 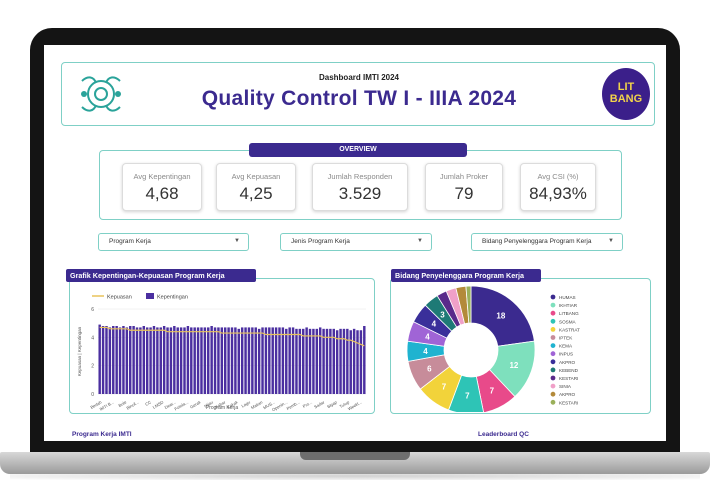 I want to click on x-tick-label: Bule, so click(x=122, y=403).